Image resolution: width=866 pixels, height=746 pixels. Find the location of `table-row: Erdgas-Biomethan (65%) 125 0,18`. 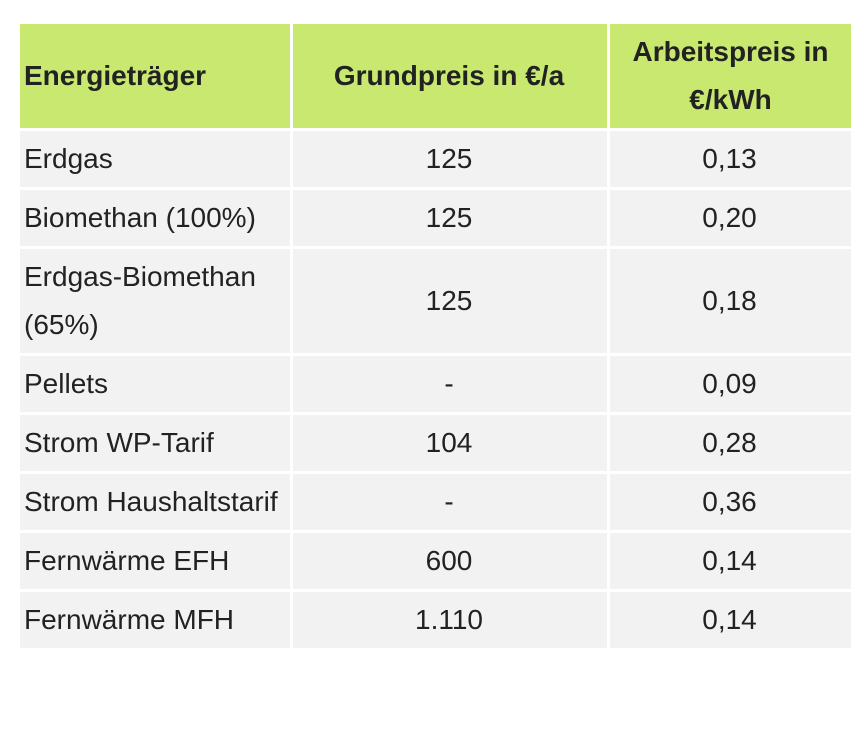

table-row: Erdgas-Biomethan (65%) 125 0,18 is located at coordinates (435, 301).